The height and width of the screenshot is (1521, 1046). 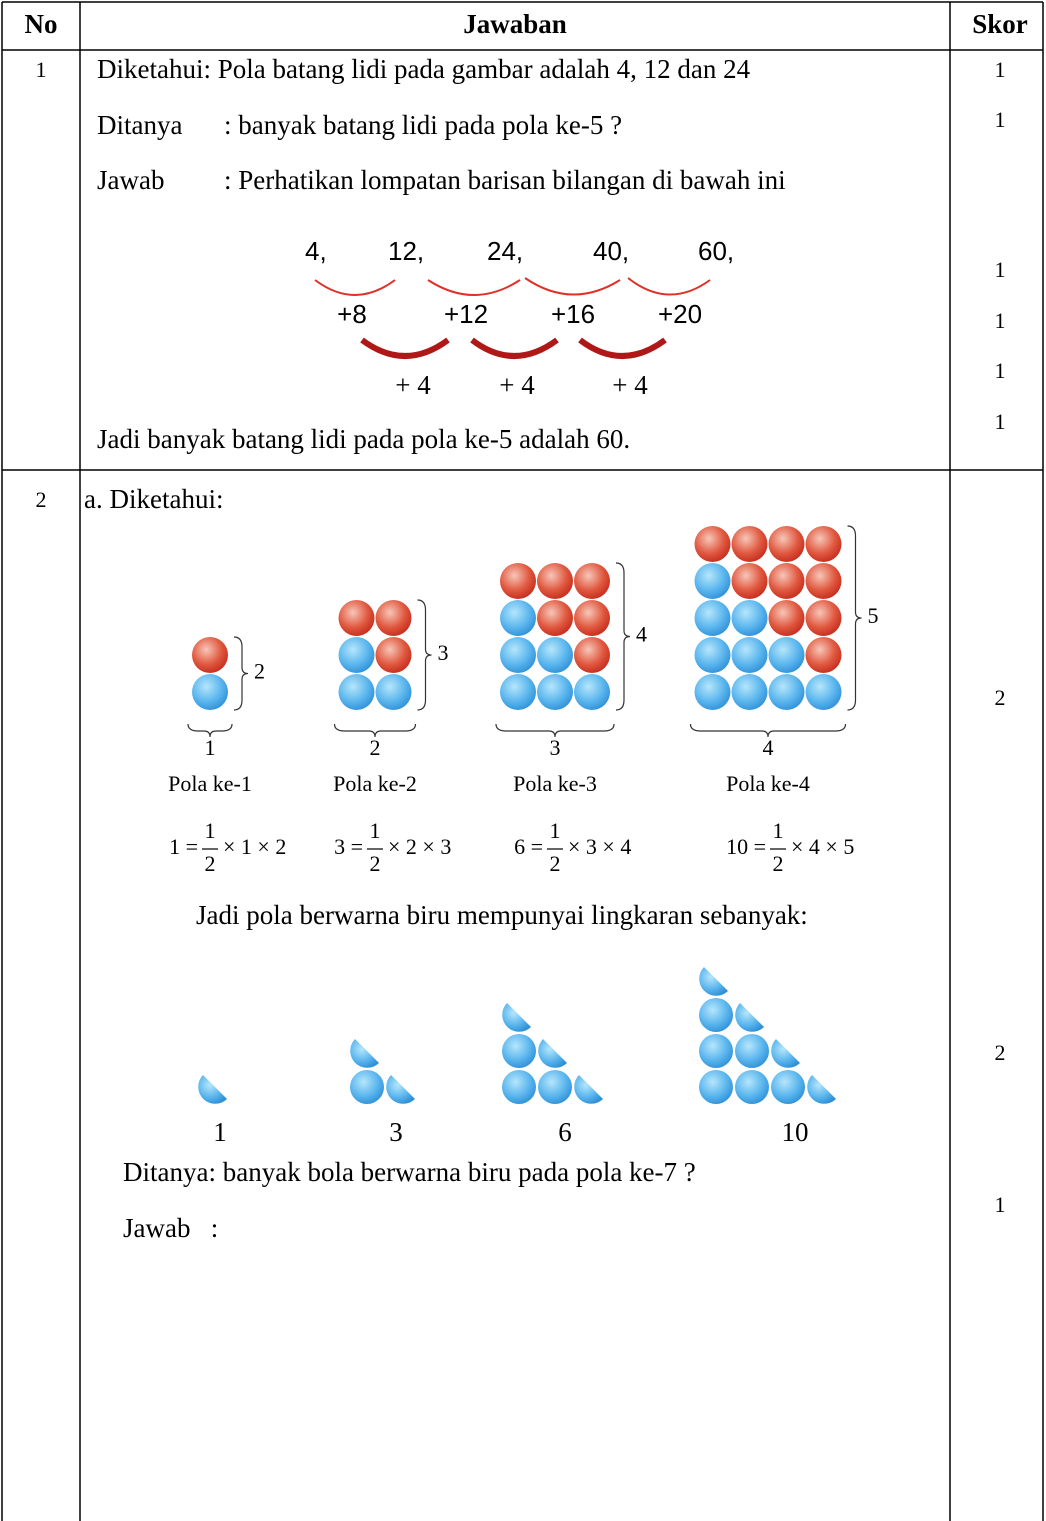 I want to click on sequence-term: 12,, so click(x=406, y=251).